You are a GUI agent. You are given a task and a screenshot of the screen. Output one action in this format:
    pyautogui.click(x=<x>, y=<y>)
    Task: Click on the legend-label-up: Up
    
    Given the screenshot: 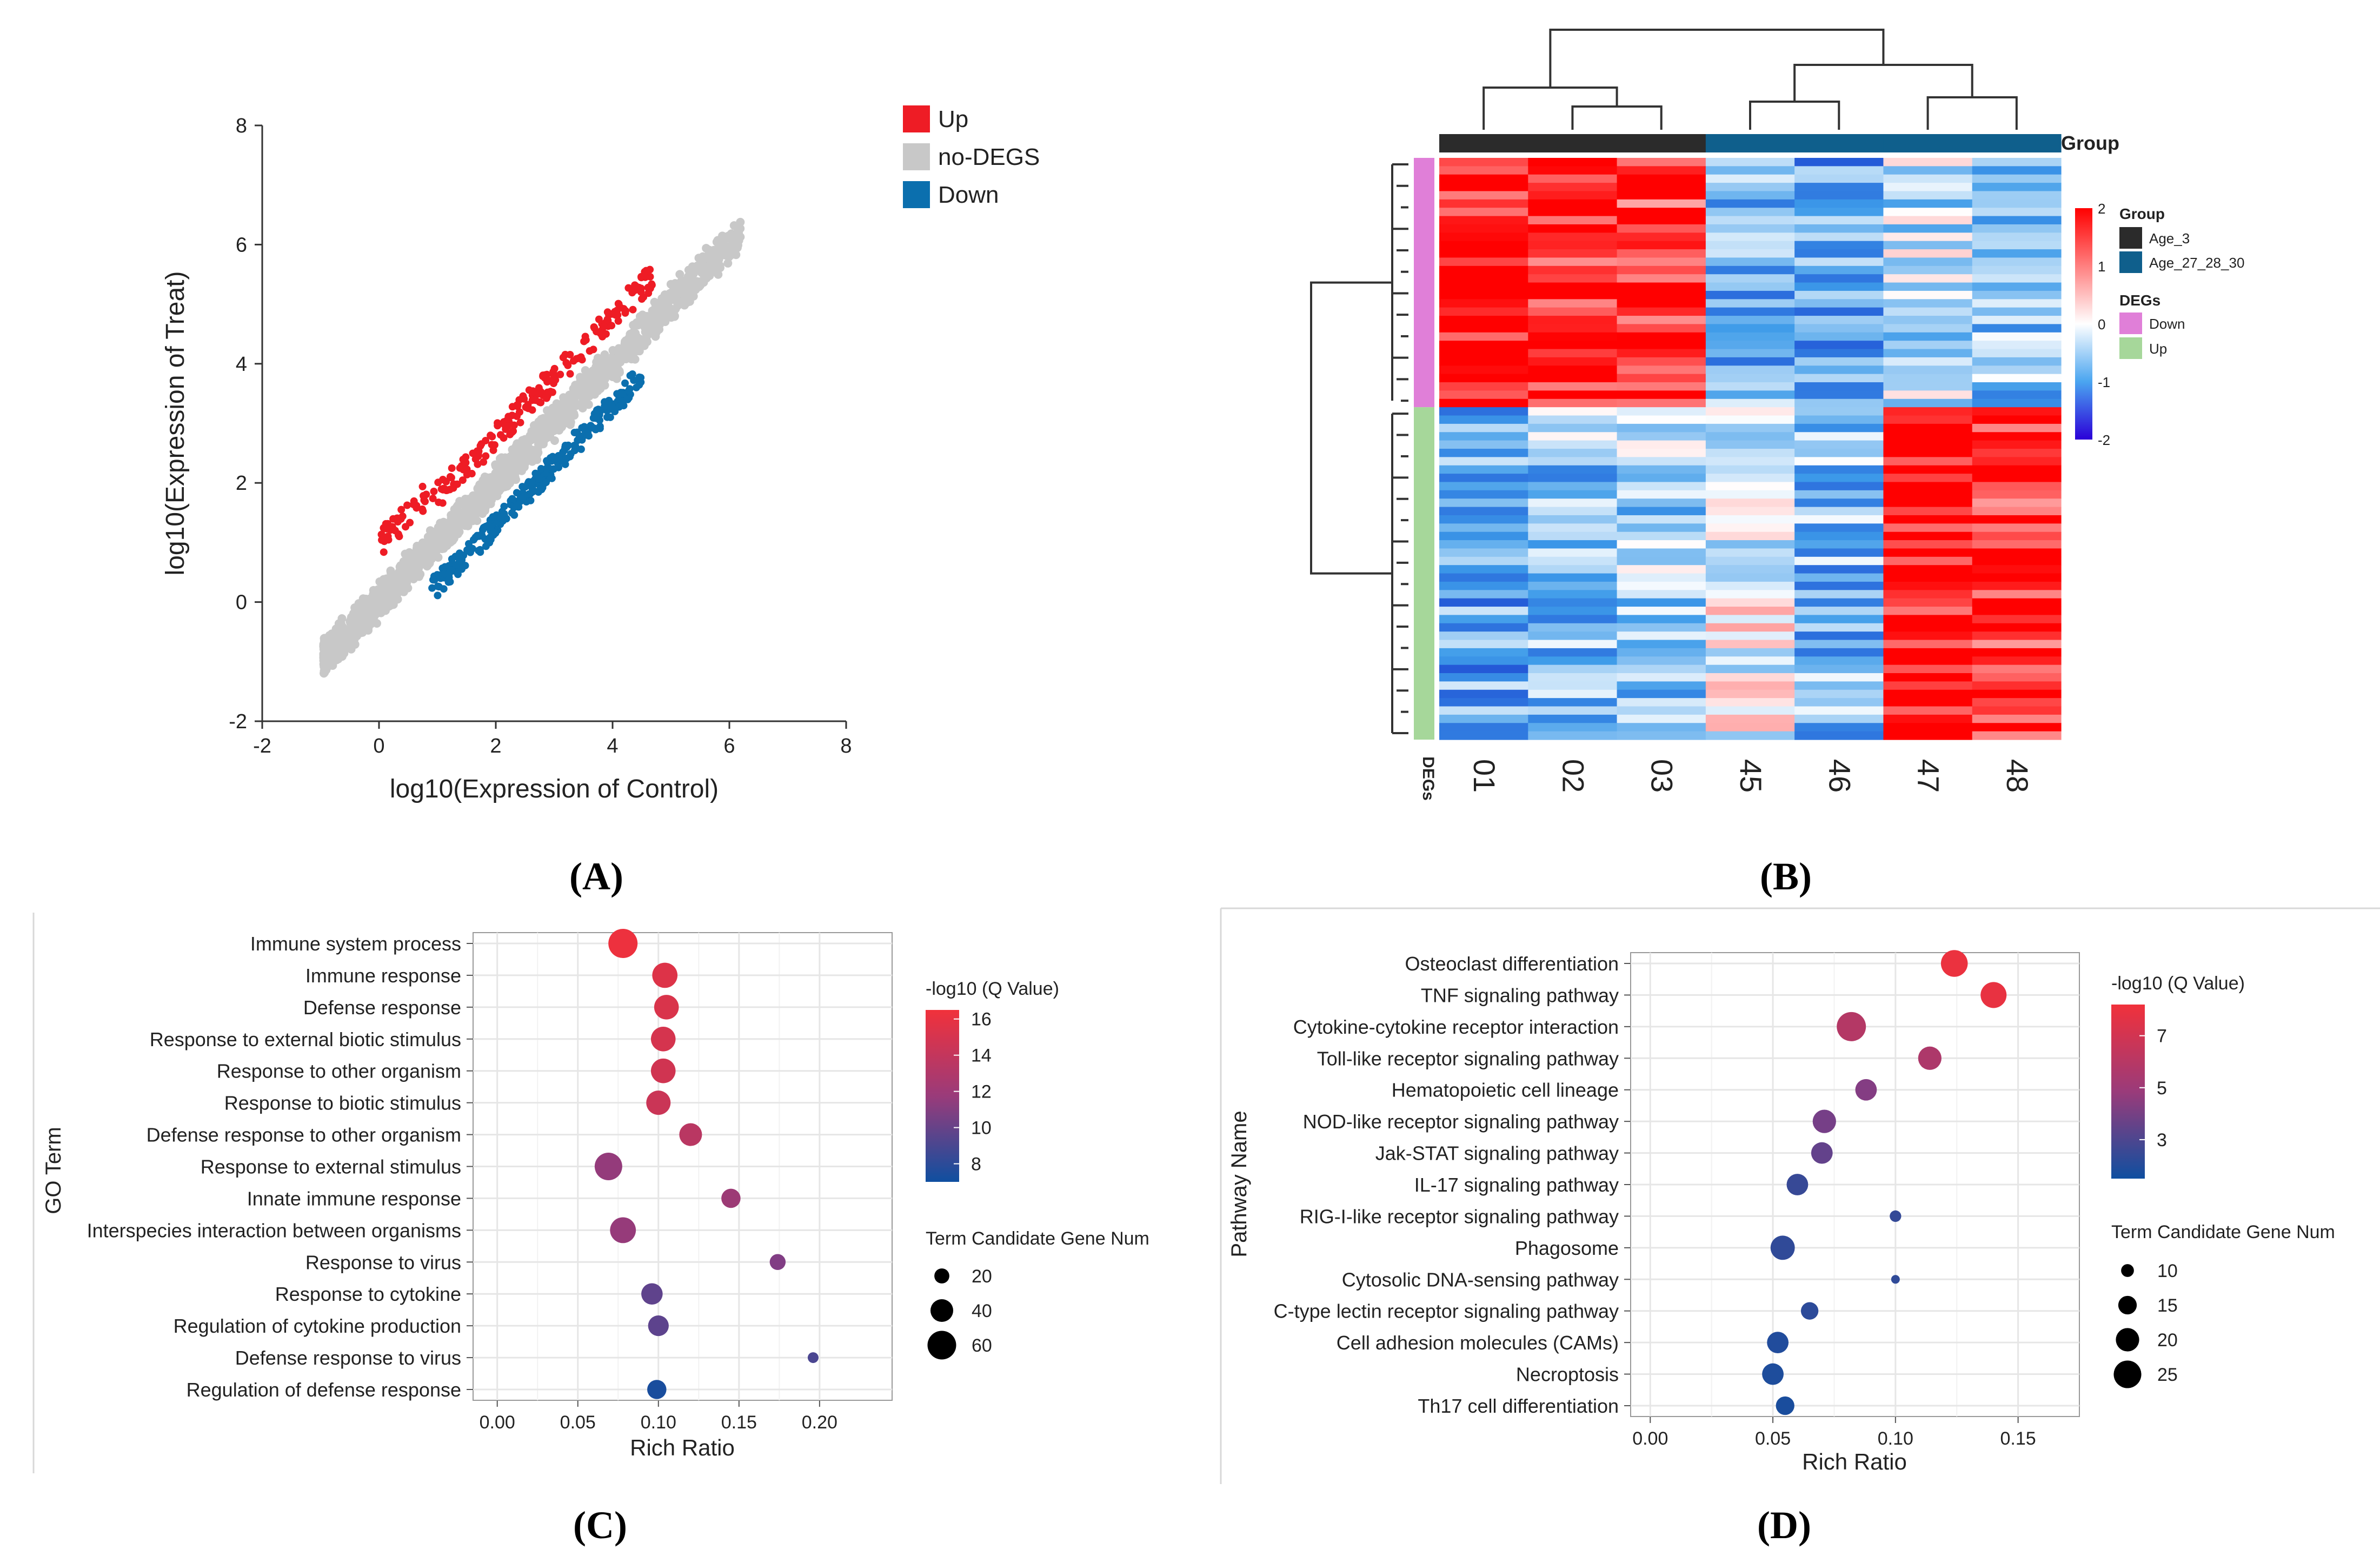 What is the action you would take?
    pyautogui.click(x=953, y=119)
    